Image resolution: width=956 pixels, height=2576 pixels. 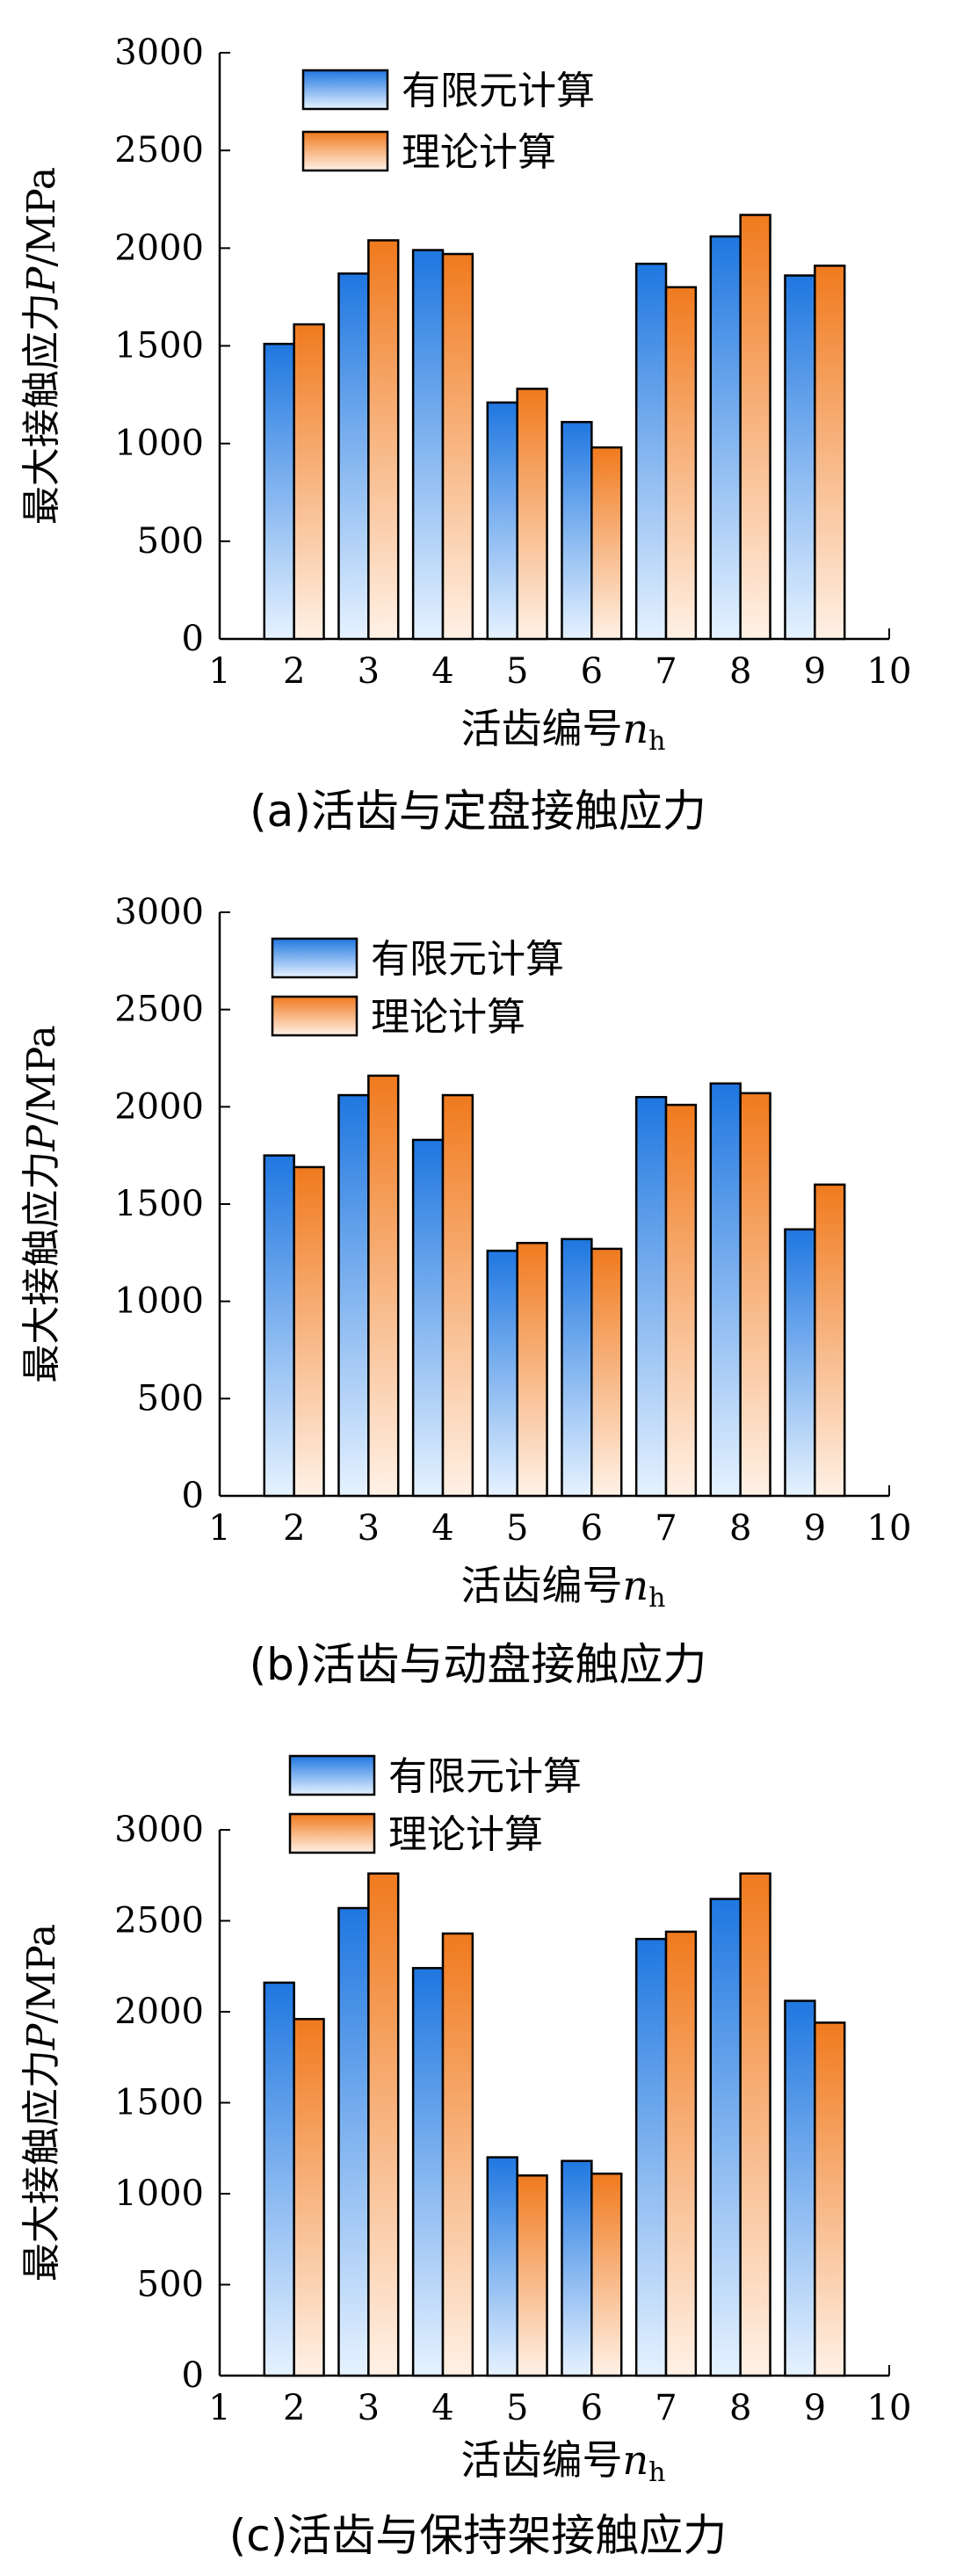 What do you see at coordinates (478, 1664) in the screenshot?
I see `panel-caption: (b)活齿与动盘接触应力` at bounding box center [478, 1664].